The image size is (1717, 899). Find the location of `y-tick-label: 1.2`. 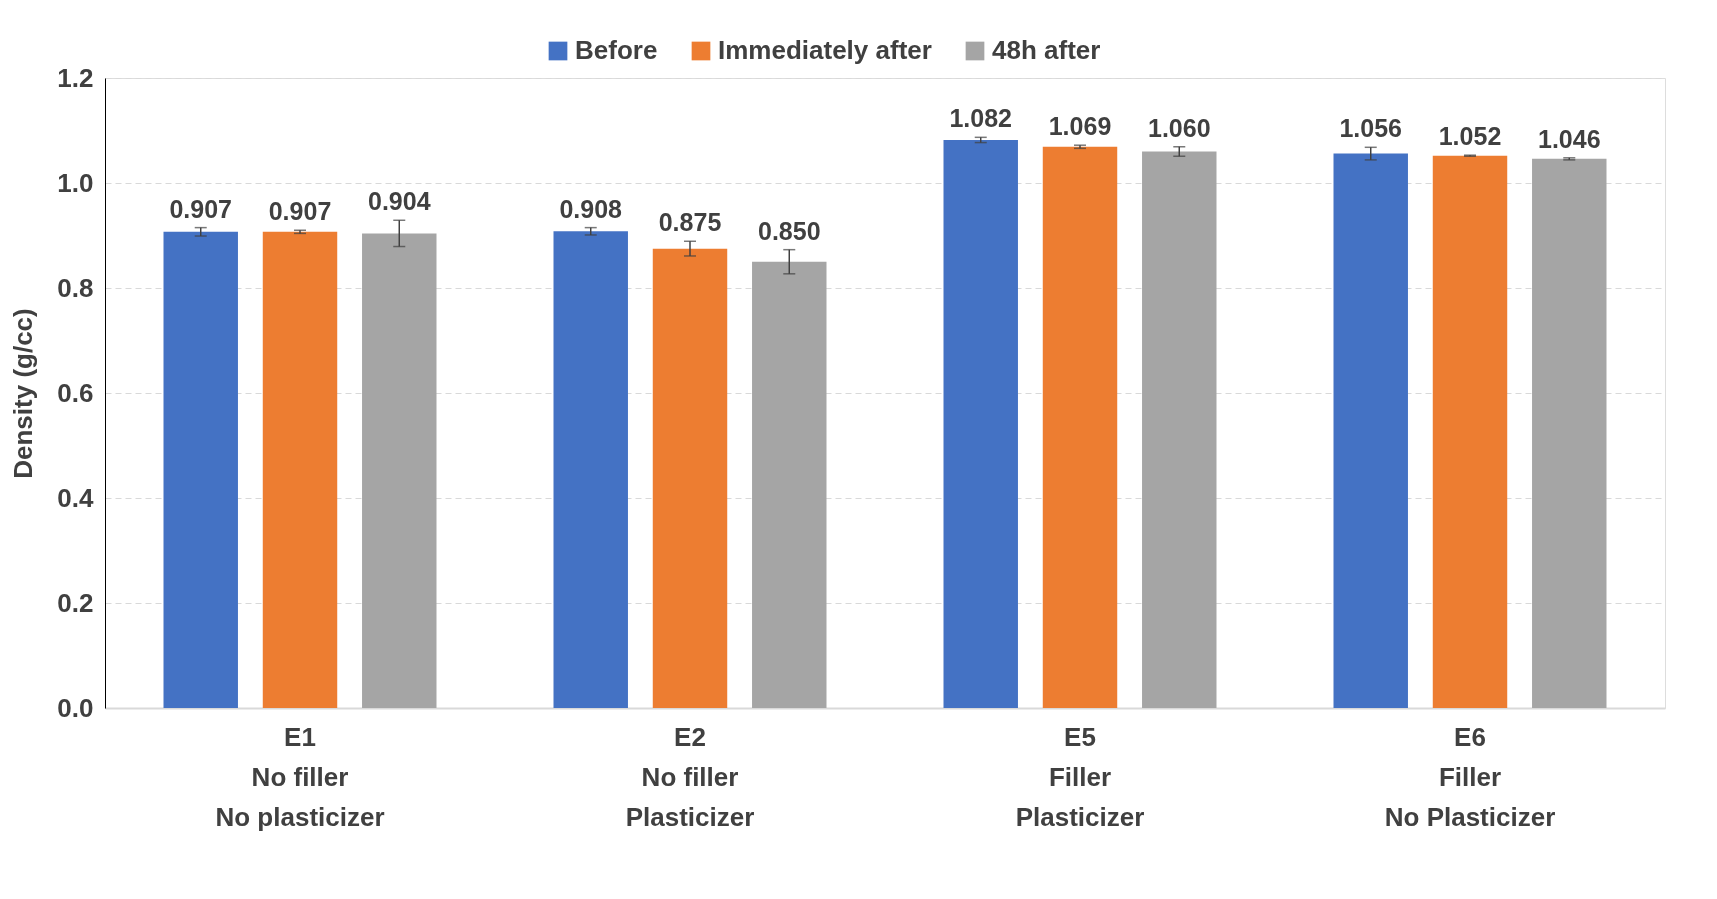

y-tick-label: 1.2 is located at coordinates (75, 77).